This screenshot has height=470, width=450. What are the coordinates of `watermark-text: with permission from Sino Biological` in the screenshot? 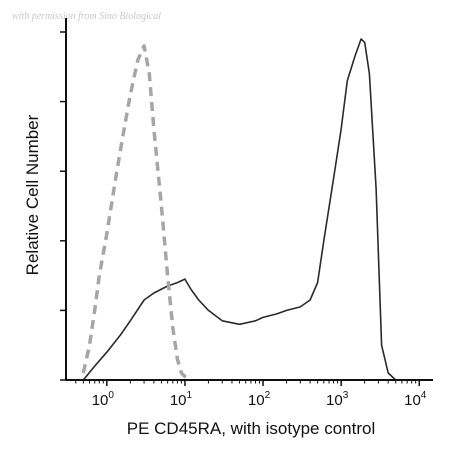 It's located at (86, 16).